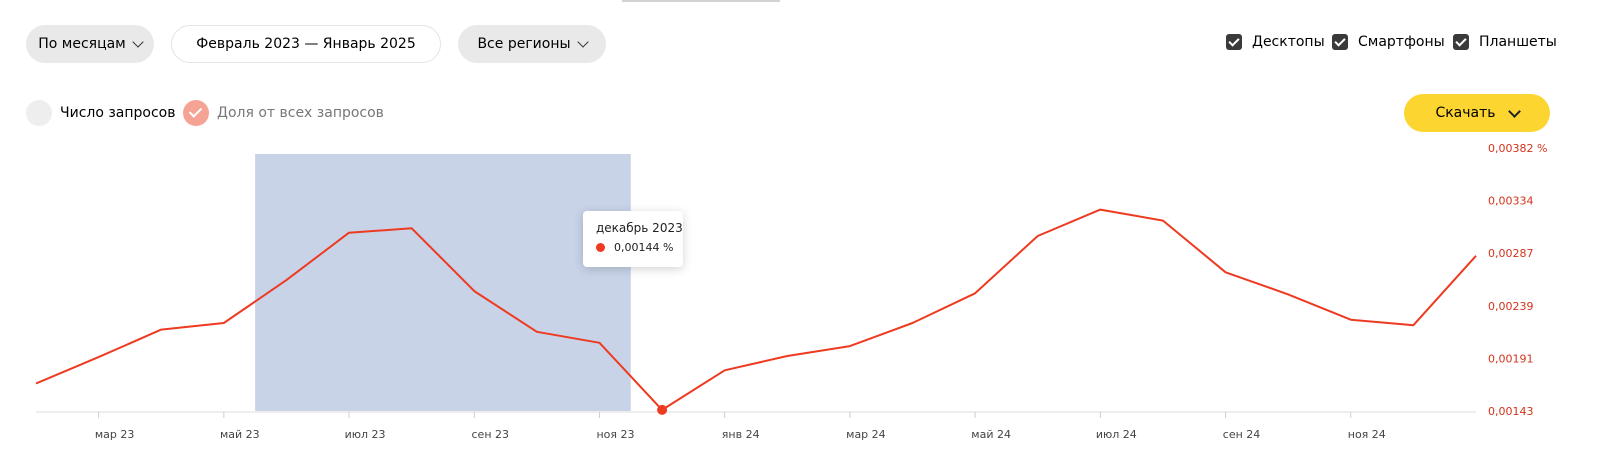  I want to click on x-tick-label: мар 23, so click(115, 434).